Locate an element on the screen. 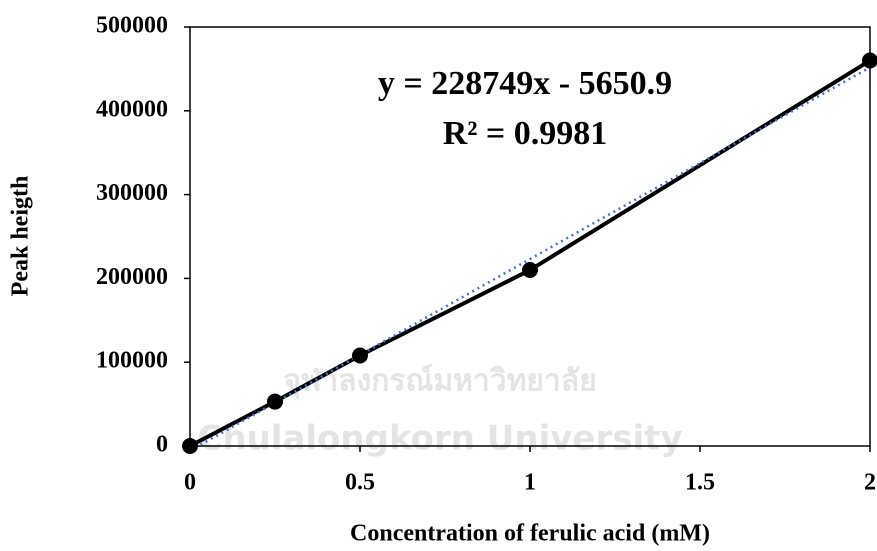  x-axis-title: Concentration of ferulic acid (mM) is located at coordinates (530, 534).